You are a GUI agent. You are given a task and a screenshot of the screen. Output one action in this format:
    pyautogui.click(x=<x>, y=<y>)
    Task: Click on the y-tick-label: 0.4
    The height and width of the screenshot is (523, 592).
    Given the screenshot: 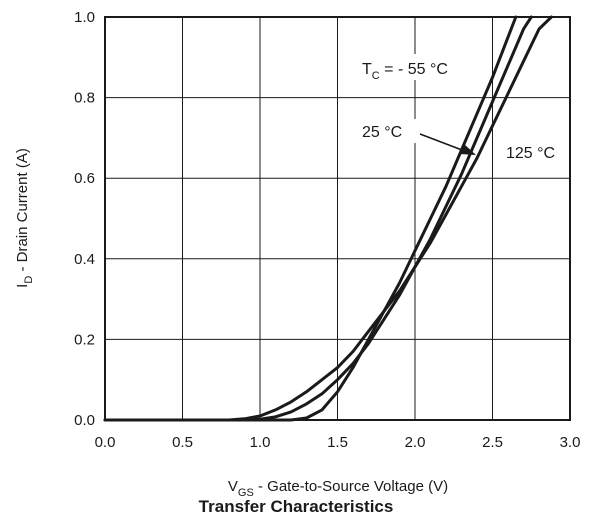 What is the action you would take?
    pyautogui.click(x=84, y=259)
    